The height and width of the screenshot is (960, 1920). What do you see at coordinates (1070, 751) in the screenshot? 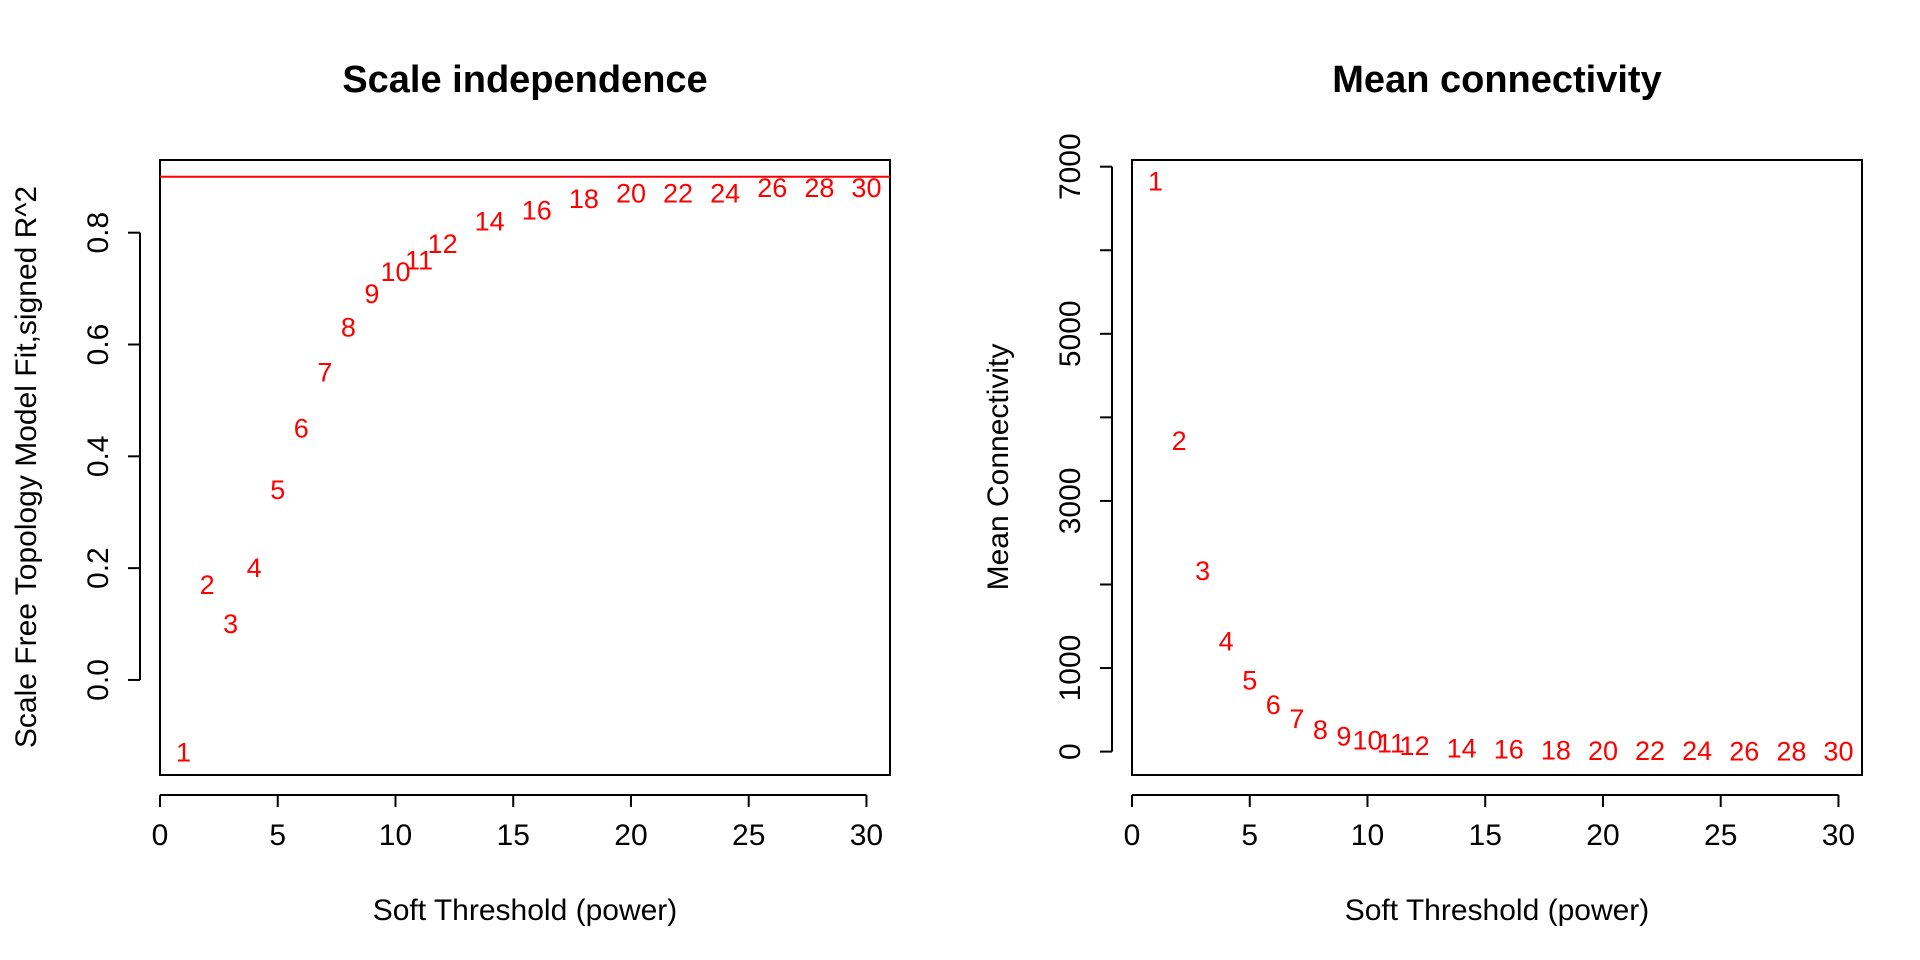
I see `y-tick-label: 0` at bounding box center [1070, 751].